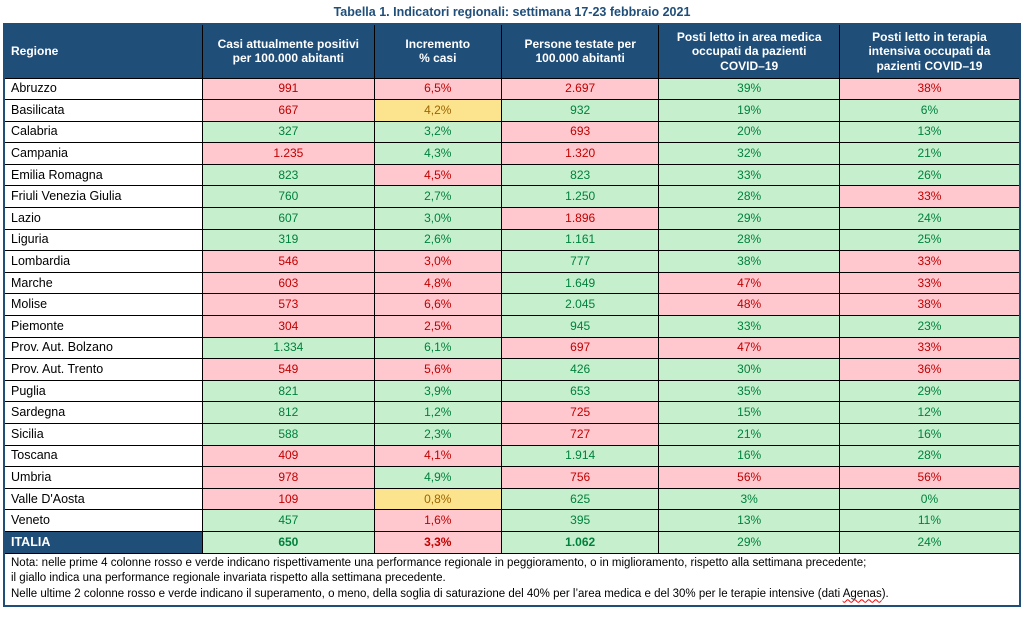 The width and height of the screenshot is (1024, 632). Describe the element at coordinates (512, 132) in the screenshot. I see `table-row: Calabria 327 3,2% 693 20% 13%` at that location.